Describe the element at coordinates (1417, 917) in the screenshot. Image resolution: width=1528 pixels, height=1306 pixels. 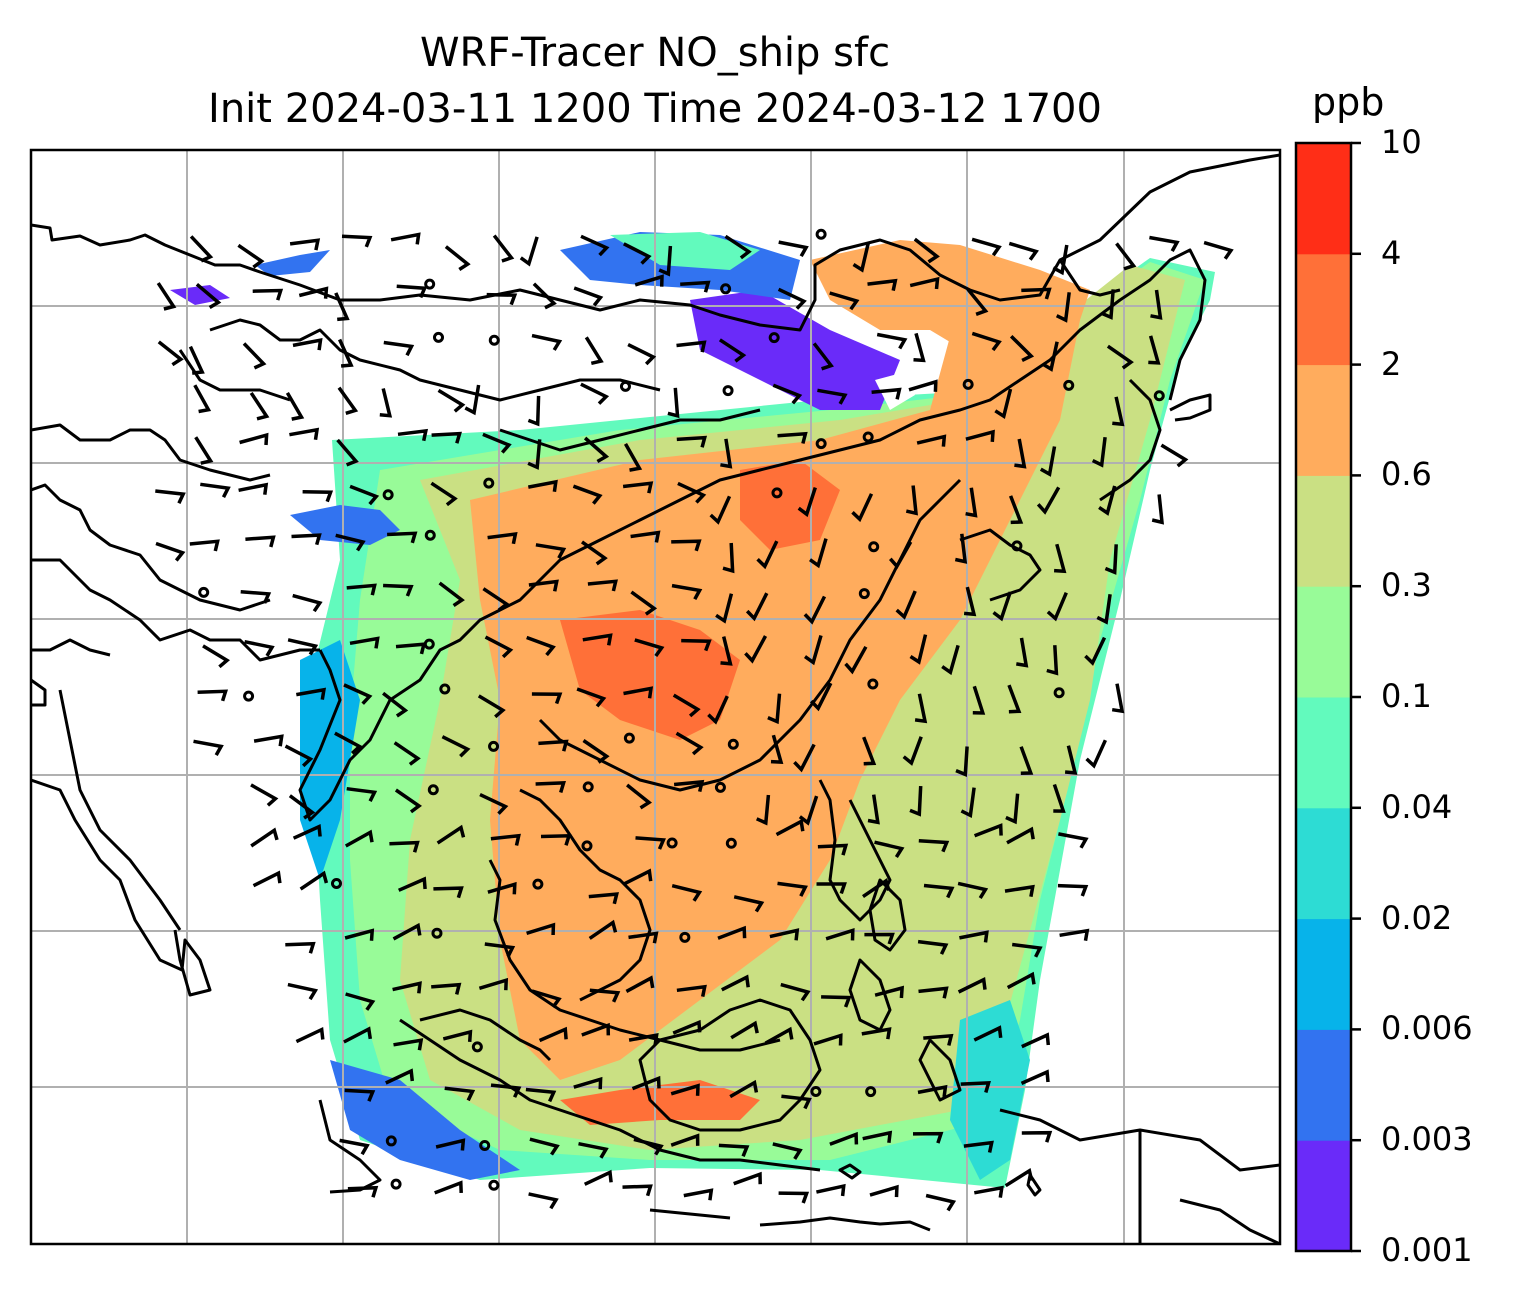
I see `colorbar-tick-label: 0.02` at that location.